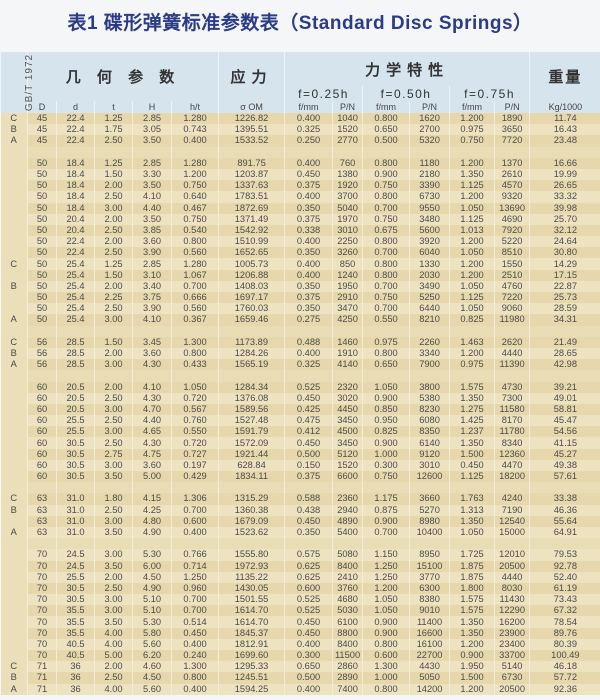 The height and width of the screenshot is (700, 600). What do you see at coordinates (251, 577) in the screenshot?
I see `value-cell: 1135.22` at bounding box center [251, 577].